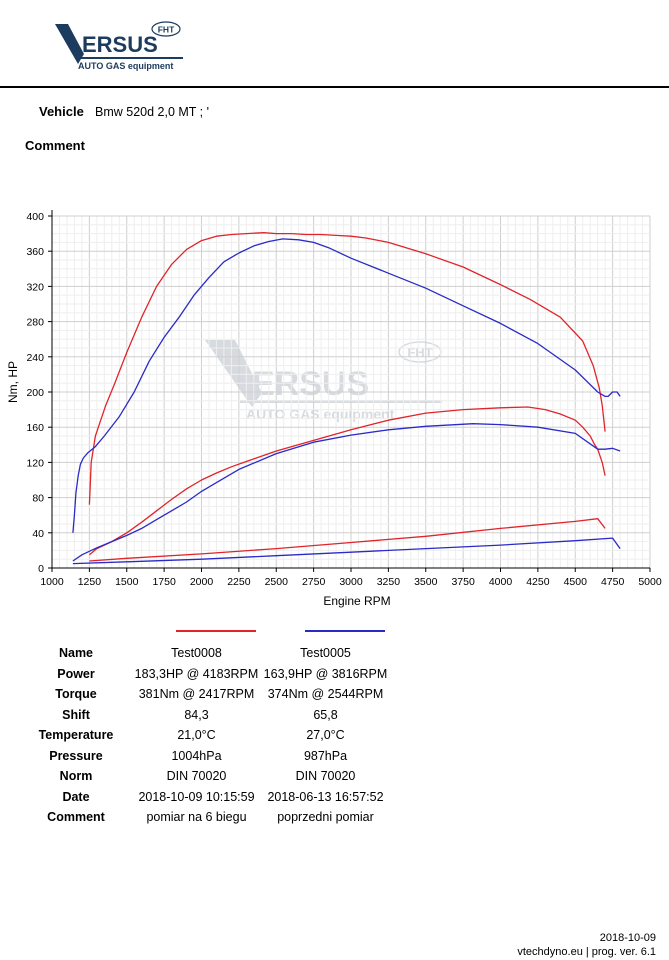  What do you see at coordinates (325, 653) in the screenshot?
I see `name-test-b: Test0005` at bounding box center [325, 653].